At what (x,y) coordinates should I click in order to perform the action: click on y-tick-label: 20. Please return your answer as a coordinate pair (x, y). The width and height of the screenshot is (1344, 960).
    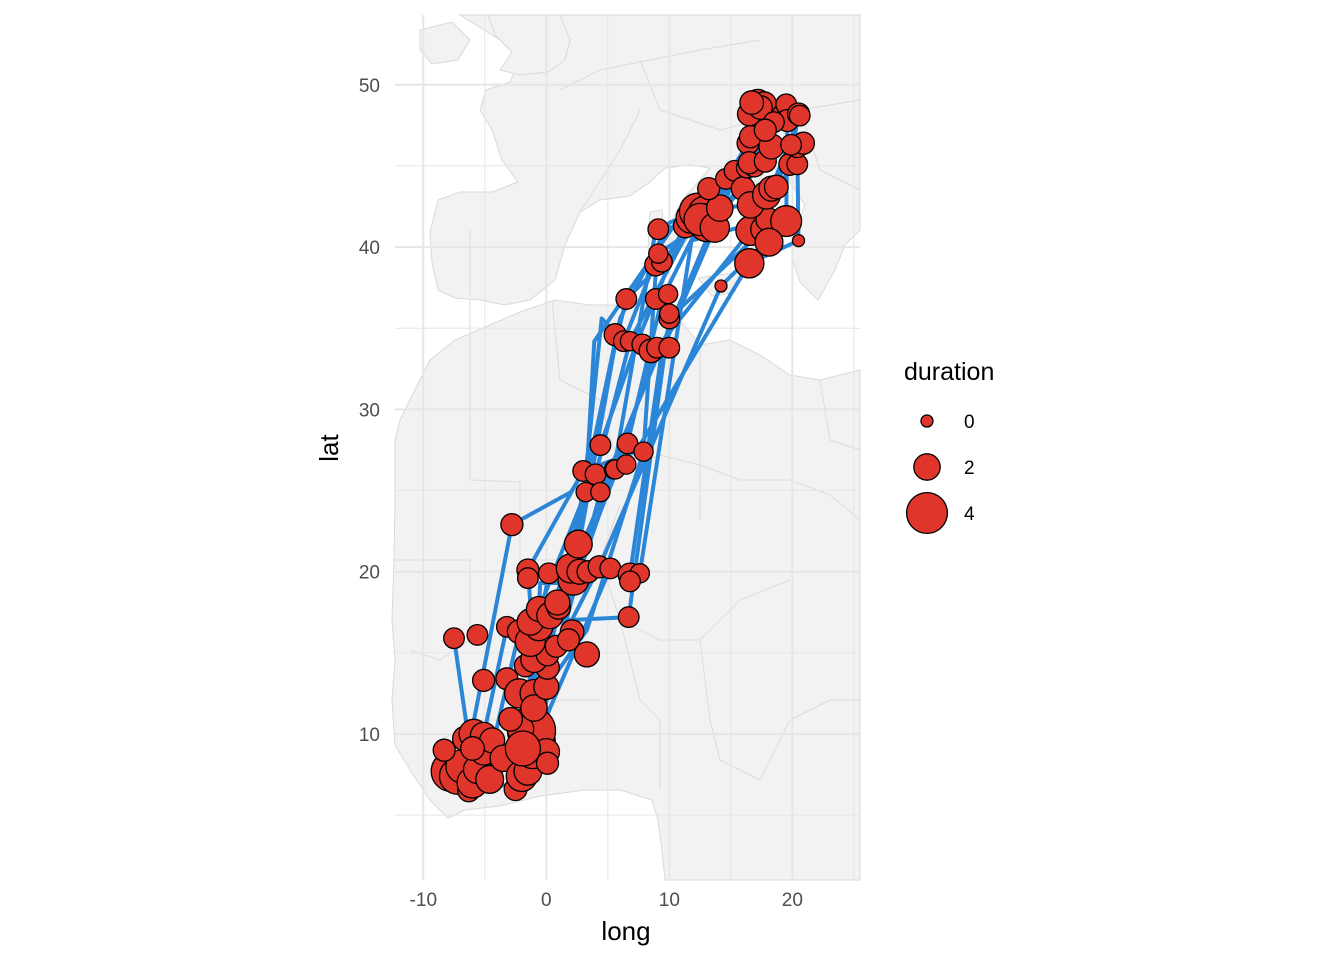
    Looking at the image, I should click on (369, 573).